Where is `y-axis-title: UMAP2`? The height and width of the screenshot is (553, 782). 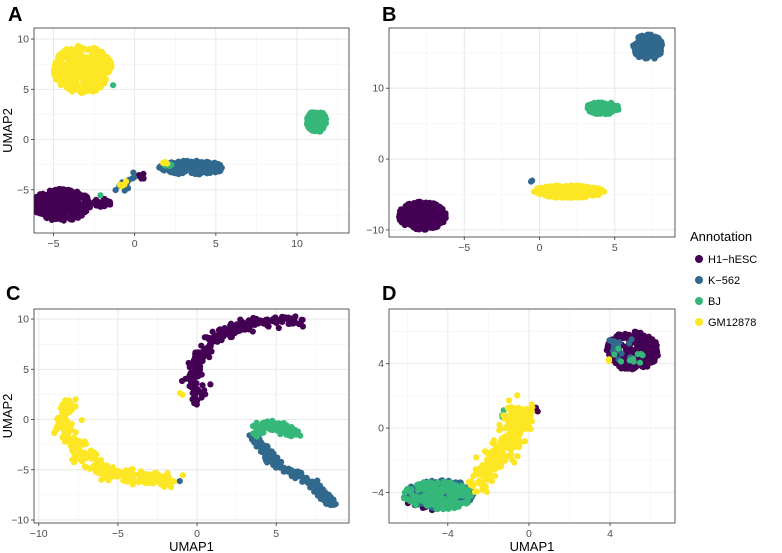
y-axis-title: UMAP2 is located at coordinates (7, 130).